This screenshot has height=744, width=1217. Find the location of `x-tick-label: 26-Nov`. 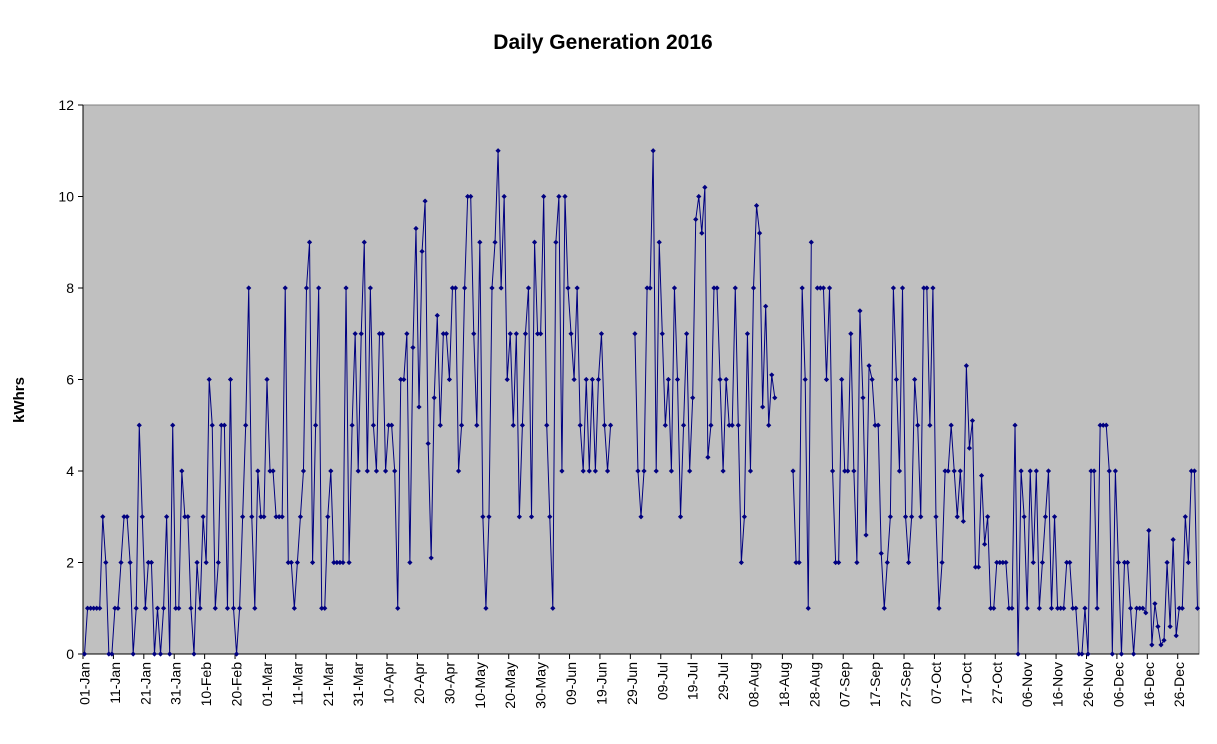

x-tick-label: 26-Nov is located at coordinates (1088, 684).